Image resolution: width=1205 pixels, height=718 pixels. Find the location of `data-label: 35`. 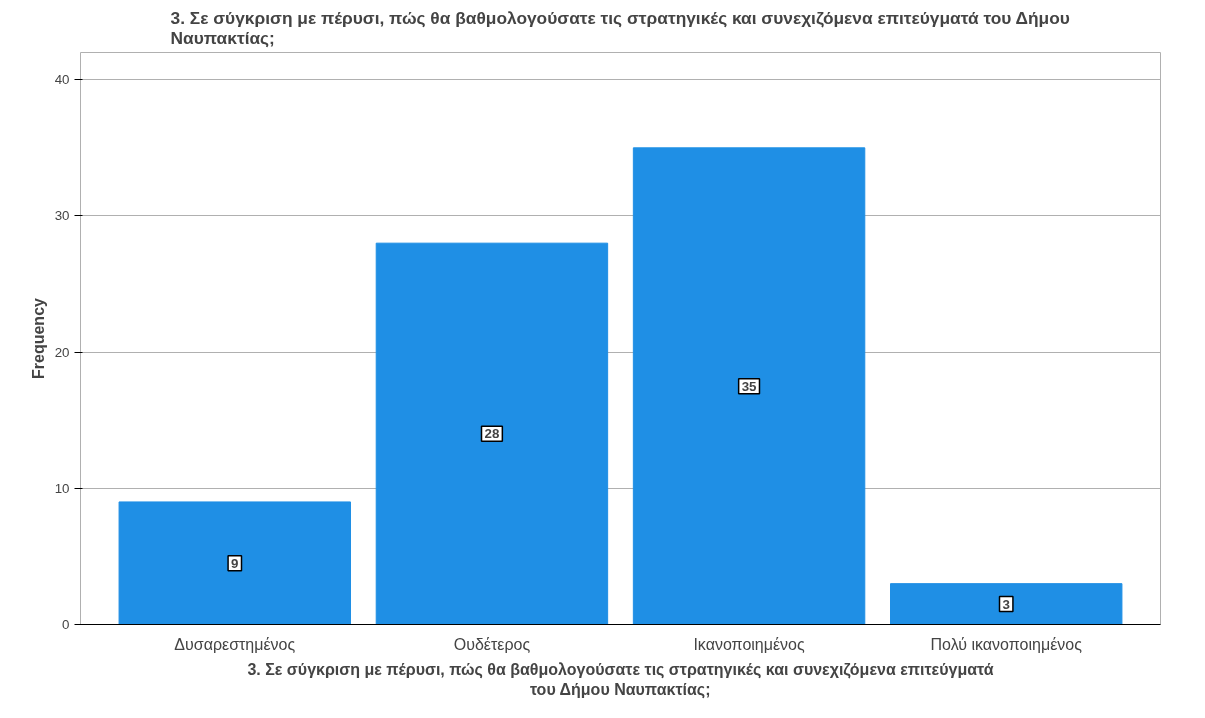

data-label: 35 is located at coordinates (749, 386).